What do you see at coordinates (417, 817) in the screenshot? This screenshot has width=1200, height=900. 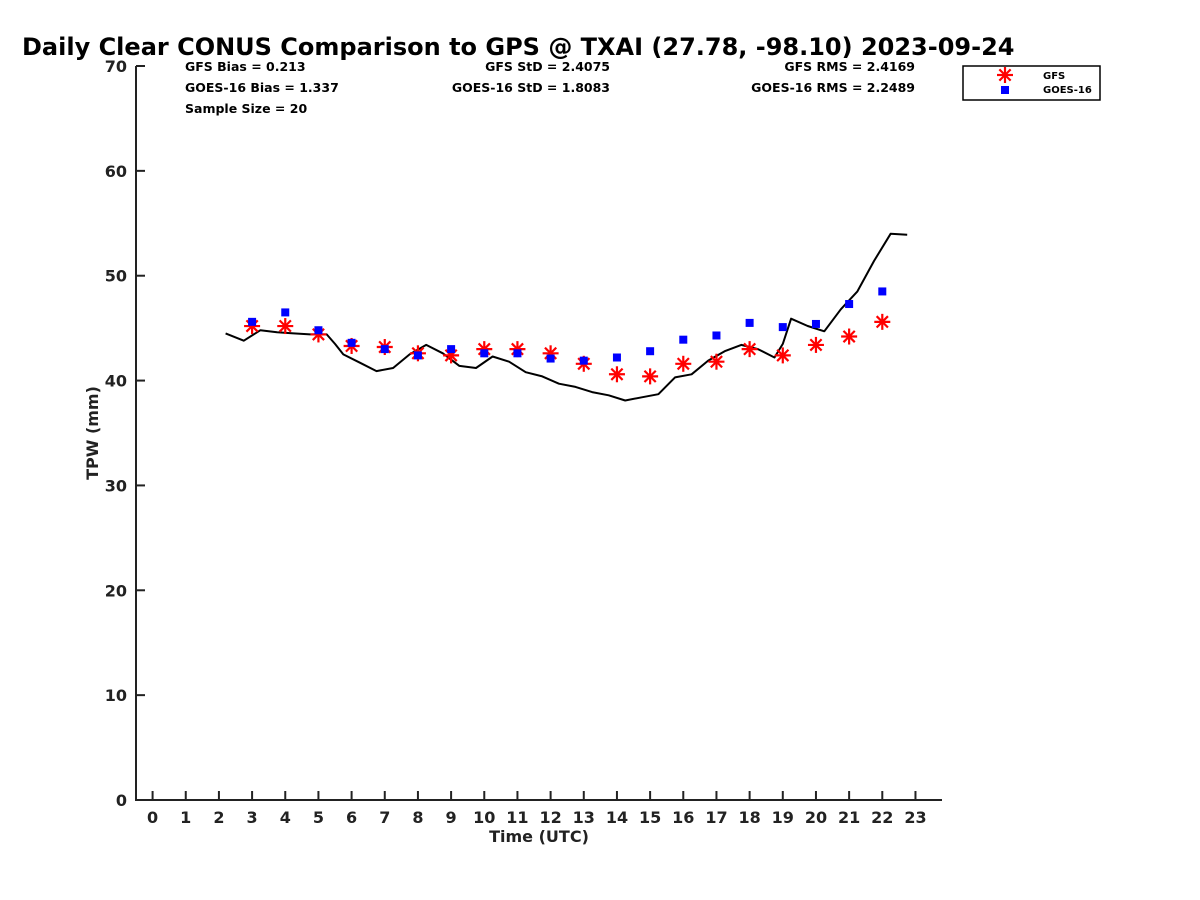 I see `x-tick-label: 8` at bounding box center [417, 817].